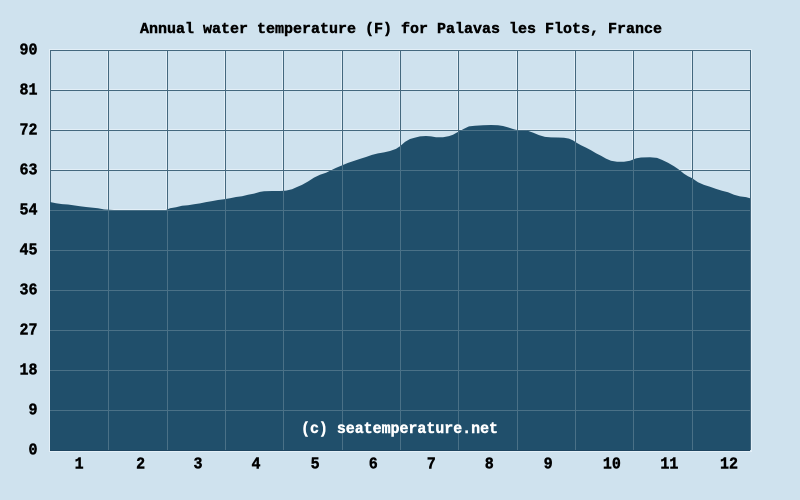  Describe the element at coordinates (612, 464) in the screenshot. I see `svg-text: 10` at that location.